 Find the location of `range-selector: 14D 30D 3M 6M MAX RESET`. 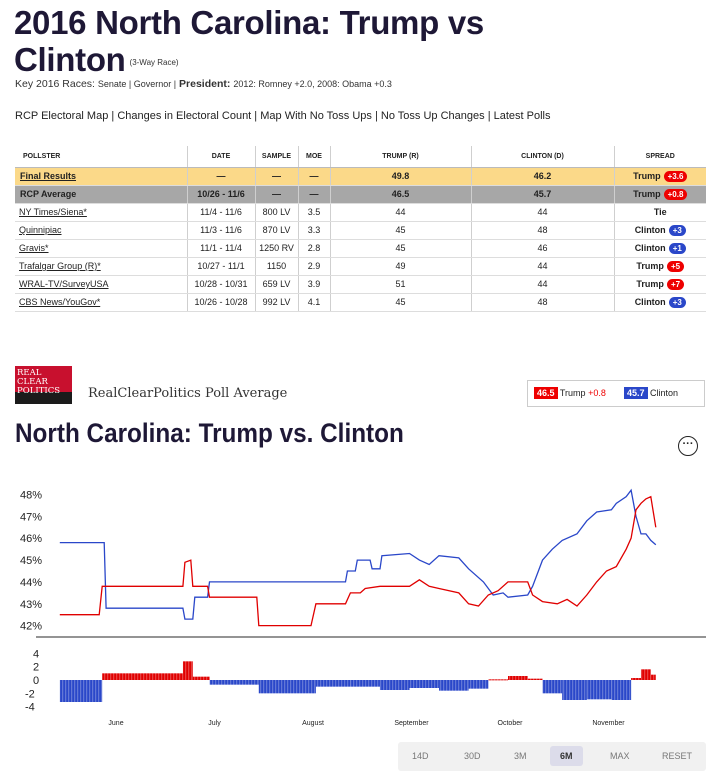

range-selector: 14D 30D 3M 6M MAX RESET is located at coordinates (552, 756).